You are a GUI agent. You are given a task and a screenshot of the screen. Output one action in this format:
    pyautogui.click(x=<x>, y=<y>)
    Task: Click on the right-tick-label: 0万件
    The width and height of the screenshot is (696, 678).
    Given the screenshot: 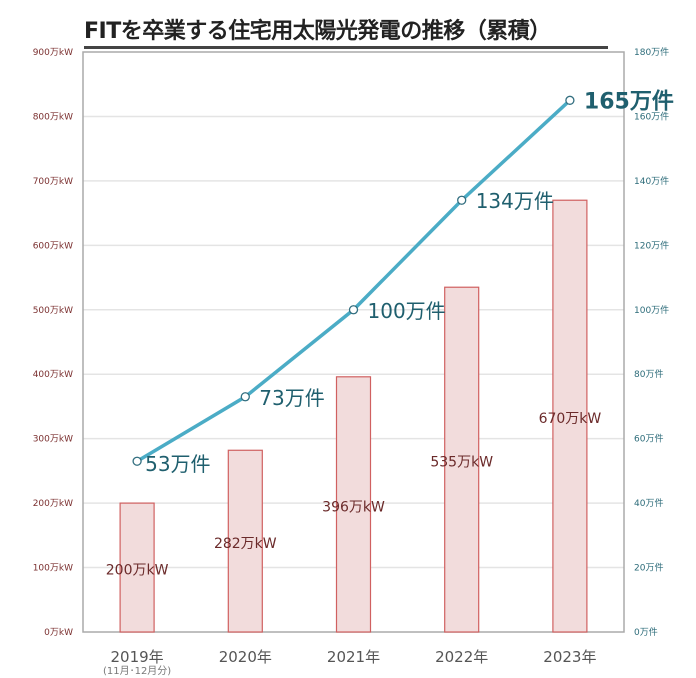 What is the action you would take?
    pyautogui.click(x=646, y=632)
    